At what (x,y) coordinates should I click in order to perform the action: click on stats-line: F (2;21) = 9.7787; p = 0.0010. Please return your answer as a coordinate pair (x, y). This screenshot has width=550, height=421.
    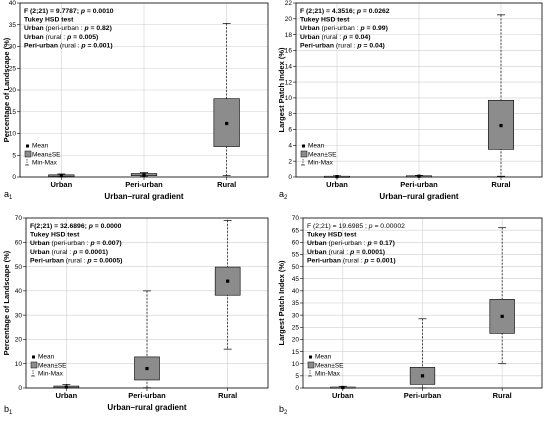
    Looking at the image, I should click on (69, 11).